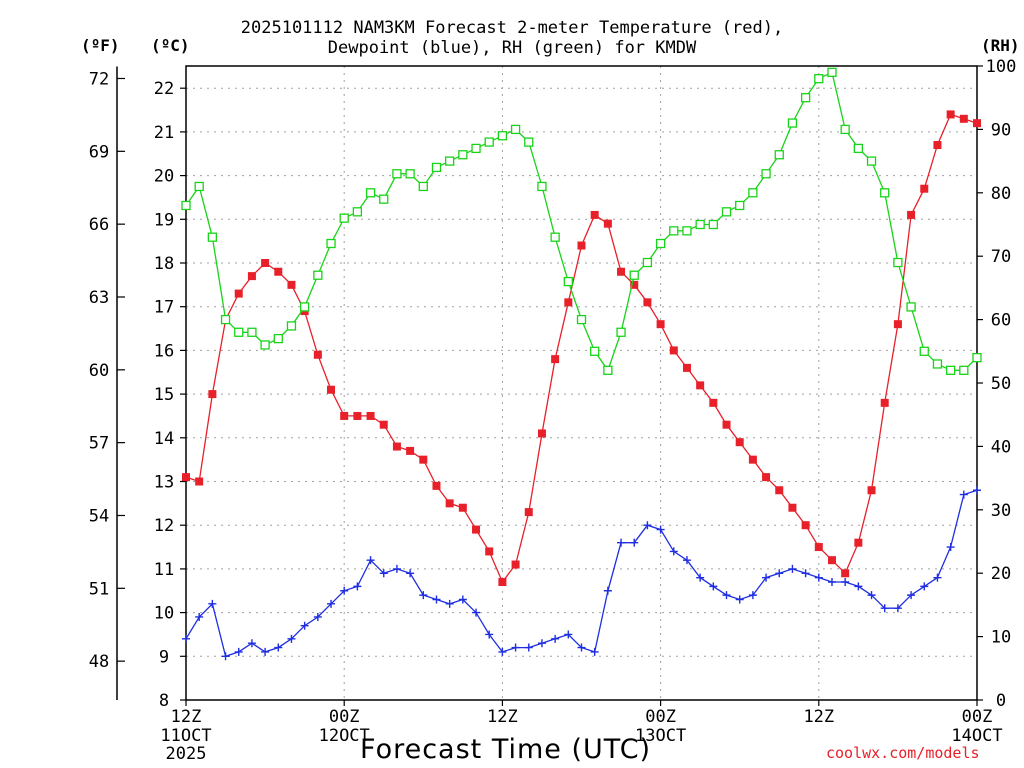  Describe the element at coordinates (164, 701) in the screenshot. I see `celsius-tick-label: 8` at that location.